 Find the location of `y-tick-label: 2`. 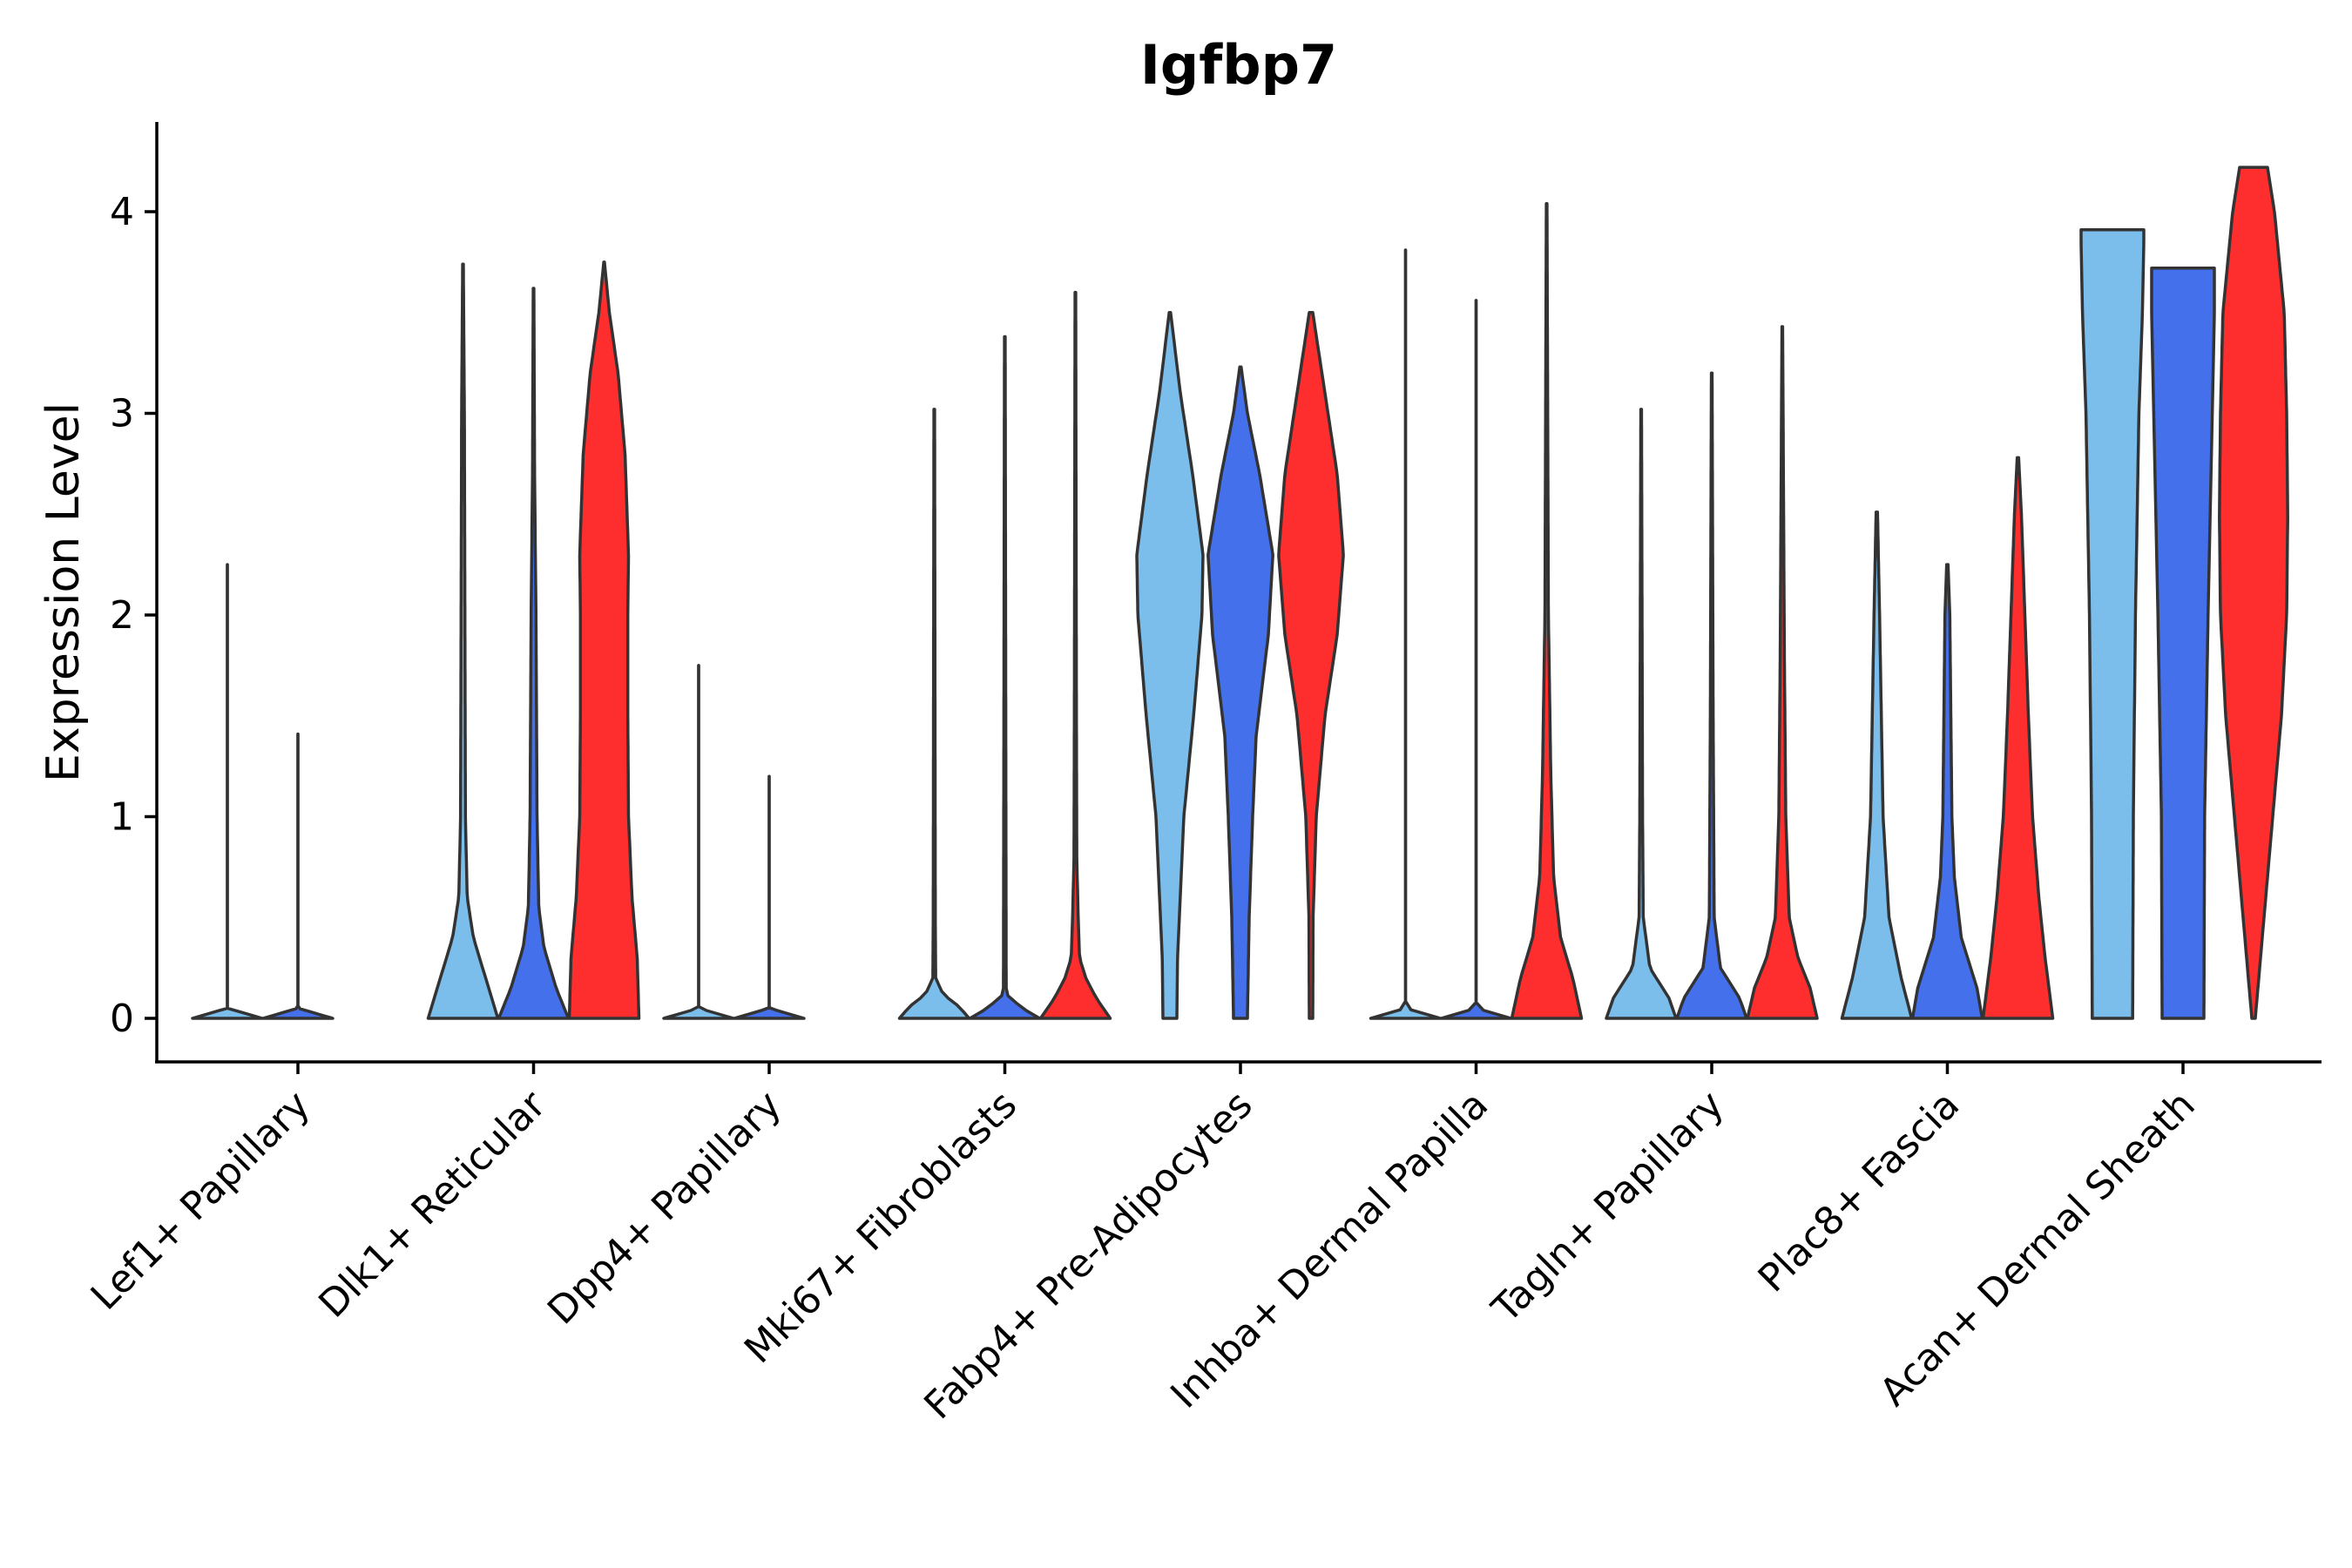

y-tick-label: 2 is located at coordinates (122, 615).